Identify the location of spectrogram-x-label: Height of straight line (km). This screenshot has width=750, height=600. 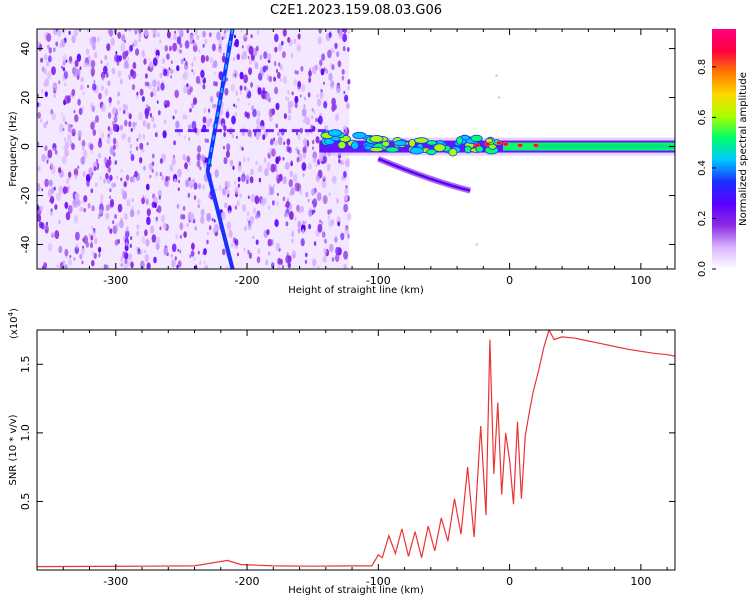
(356, 290).